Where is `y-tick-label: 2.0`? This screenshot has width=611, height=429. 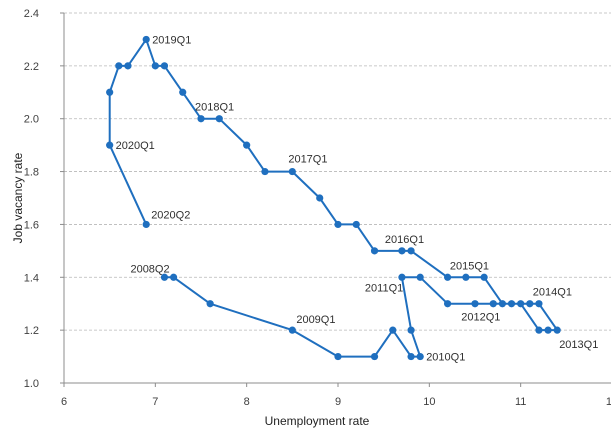
y-tick-label: 2.0 is located at coordinates (31, 120).